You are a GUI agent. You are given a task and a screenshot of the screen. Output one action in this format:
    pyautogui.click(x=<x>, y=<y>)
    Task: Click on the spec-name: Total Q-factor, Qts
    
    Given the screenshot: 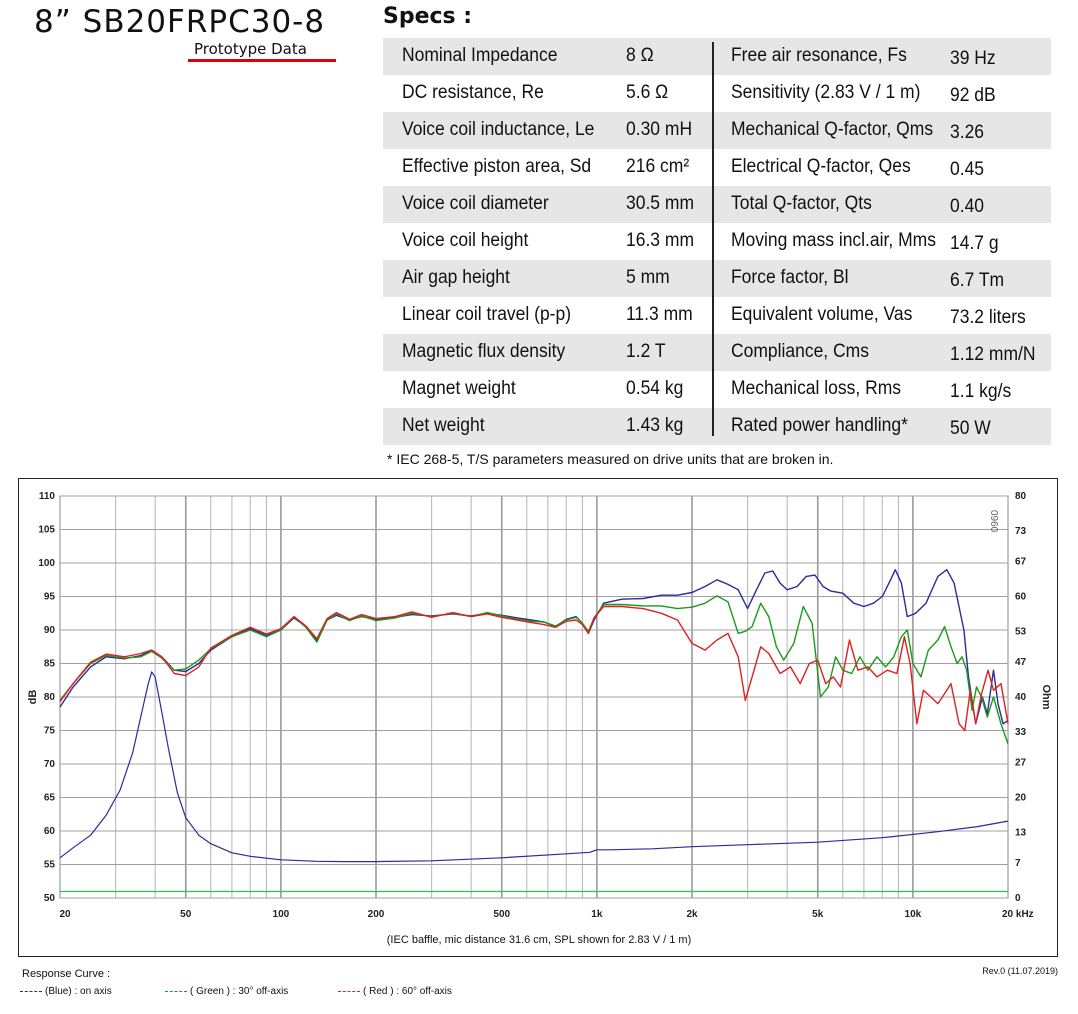 What is the action you would take?
    pyautogui.click(x=801, y=203)
    